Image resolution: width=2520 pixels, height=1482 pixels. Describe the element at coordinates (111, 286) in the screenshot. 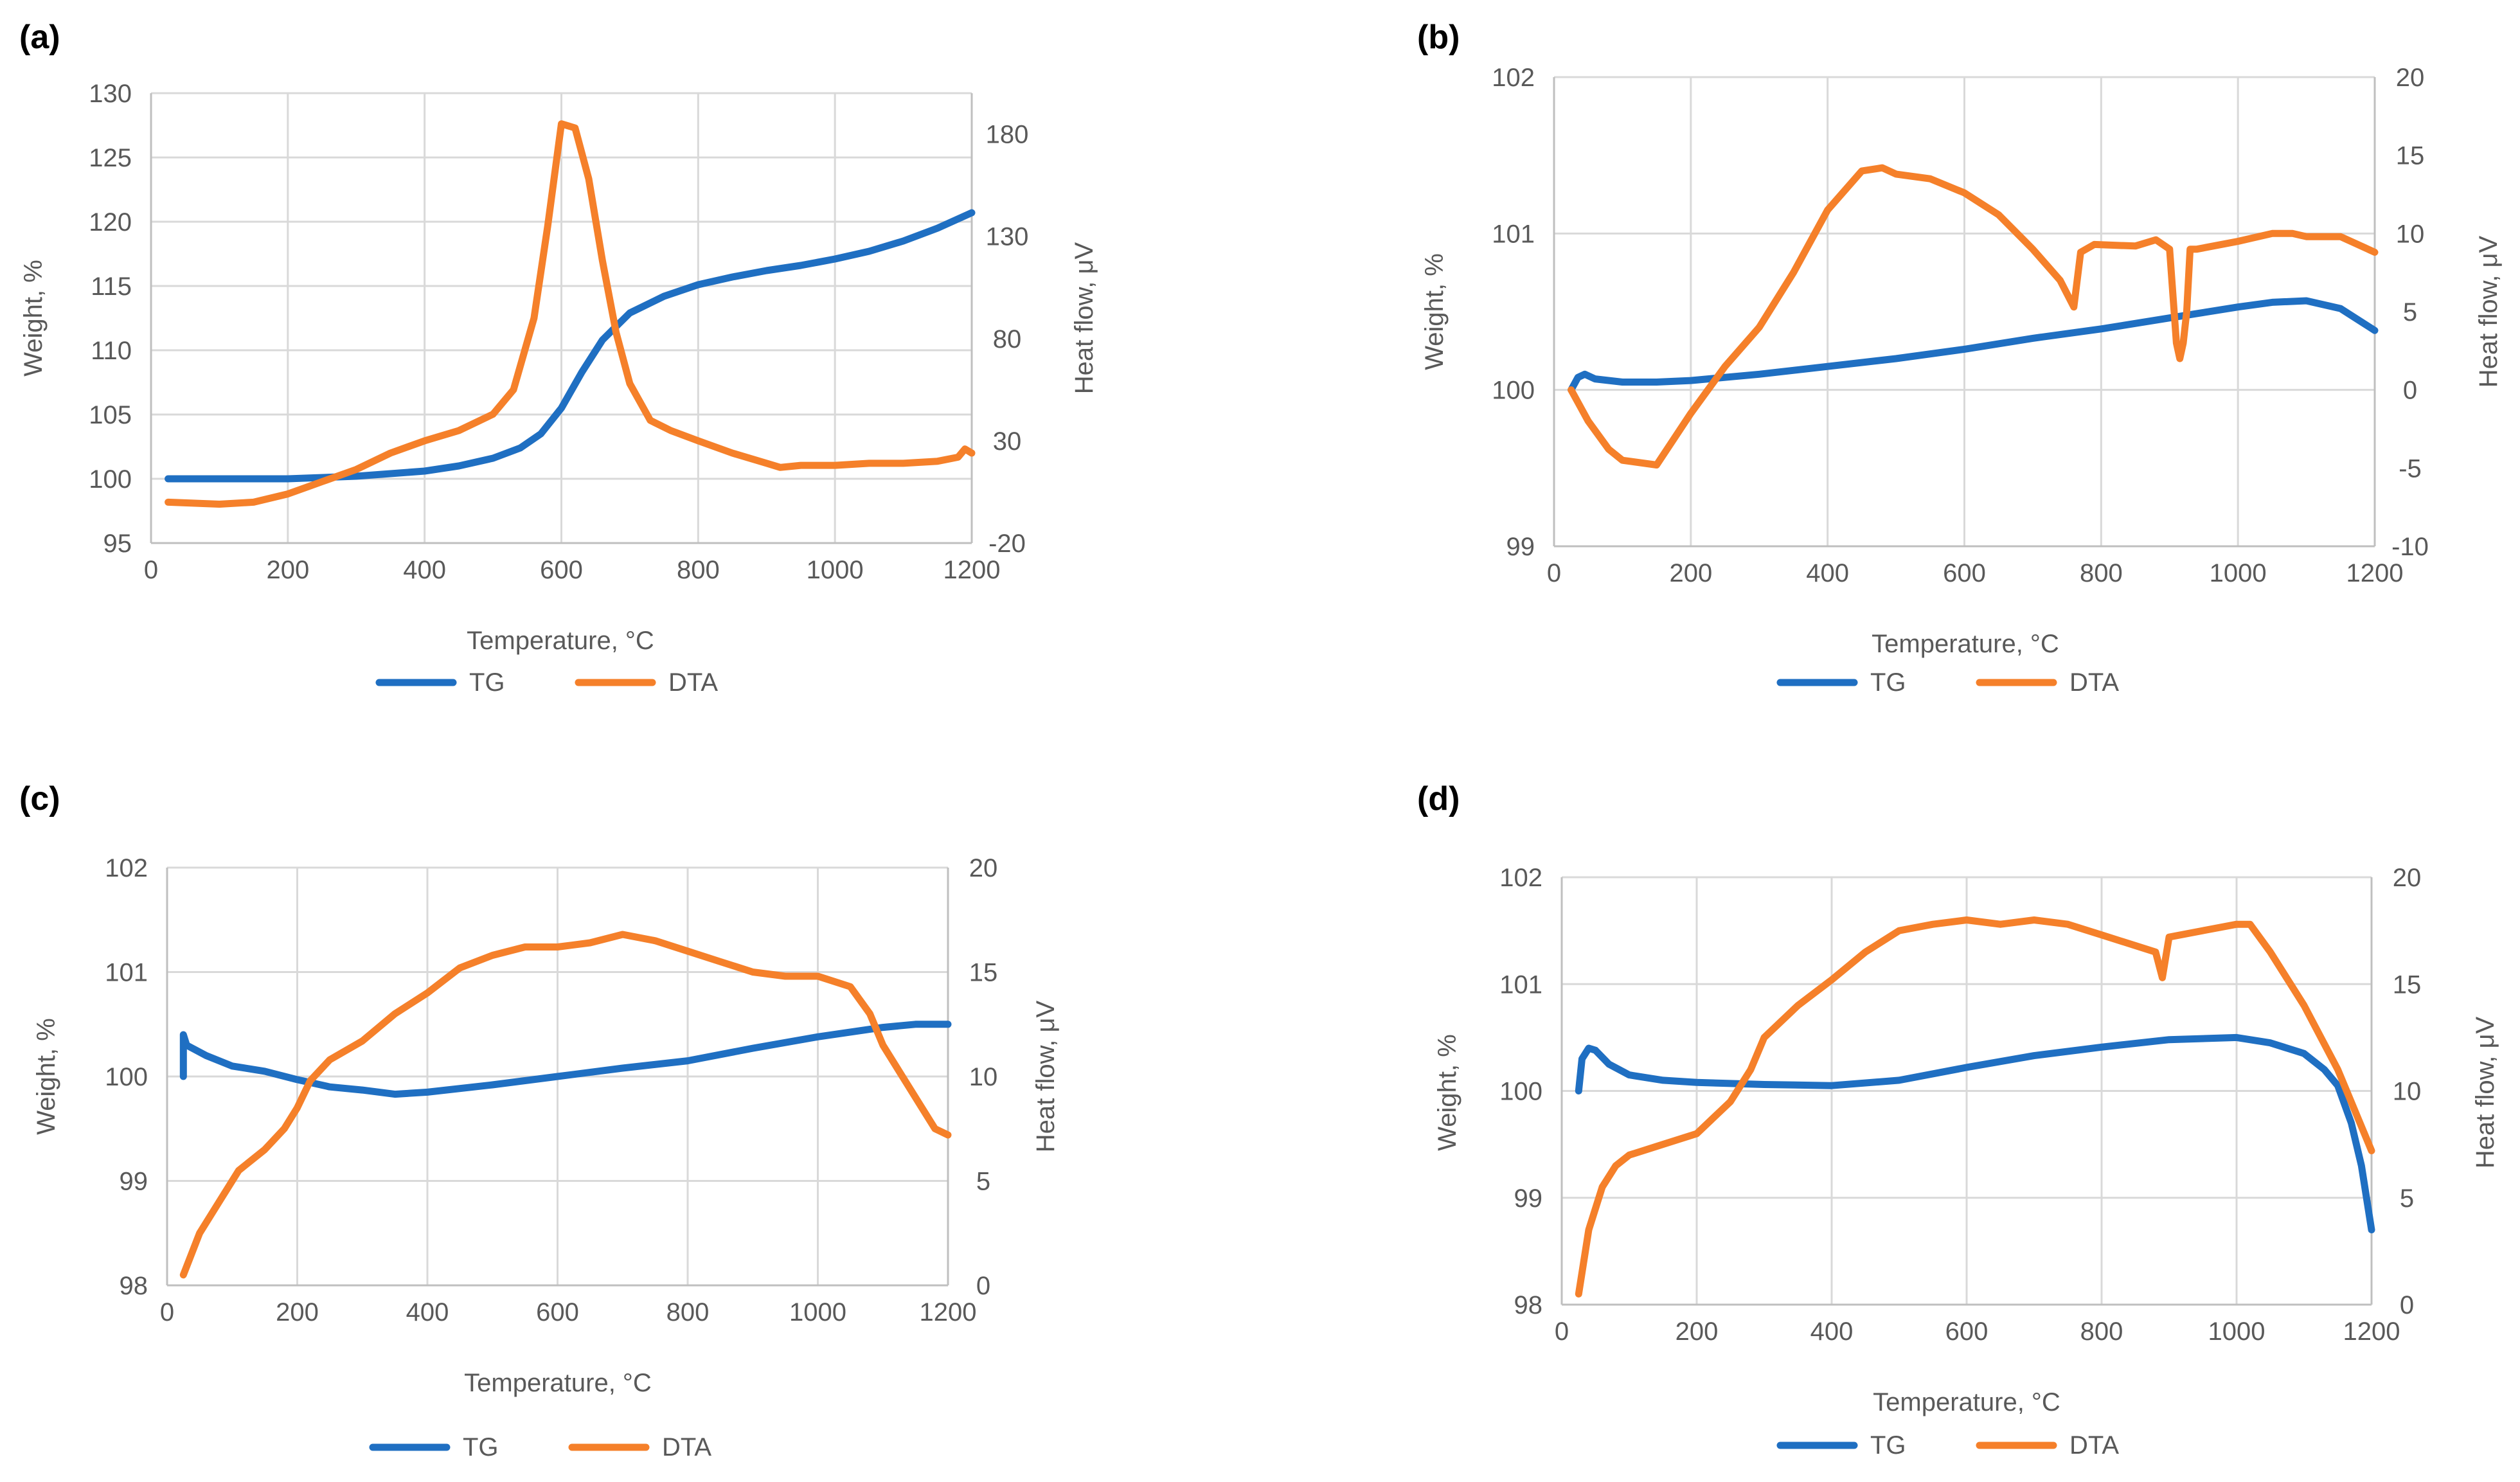

I see `y-tick-label: 115` at that location.